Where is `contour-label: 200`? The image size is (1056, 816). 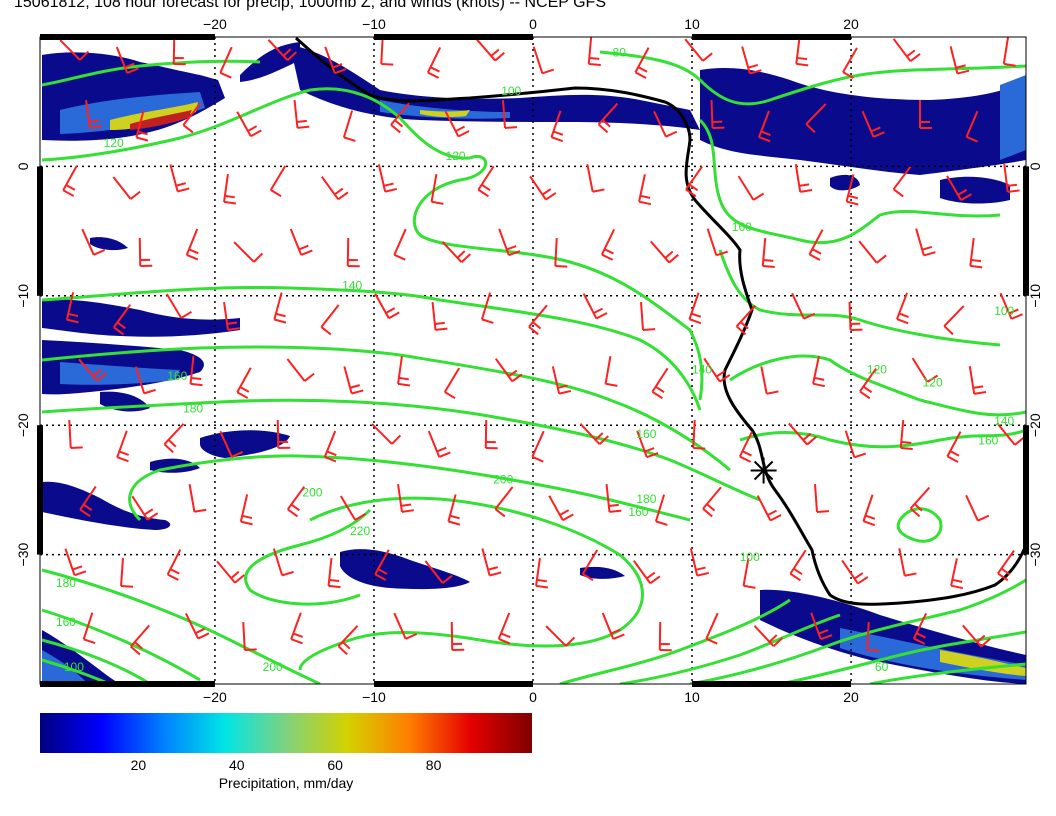 contour-label: 200 is located at coordinates (312, 492).